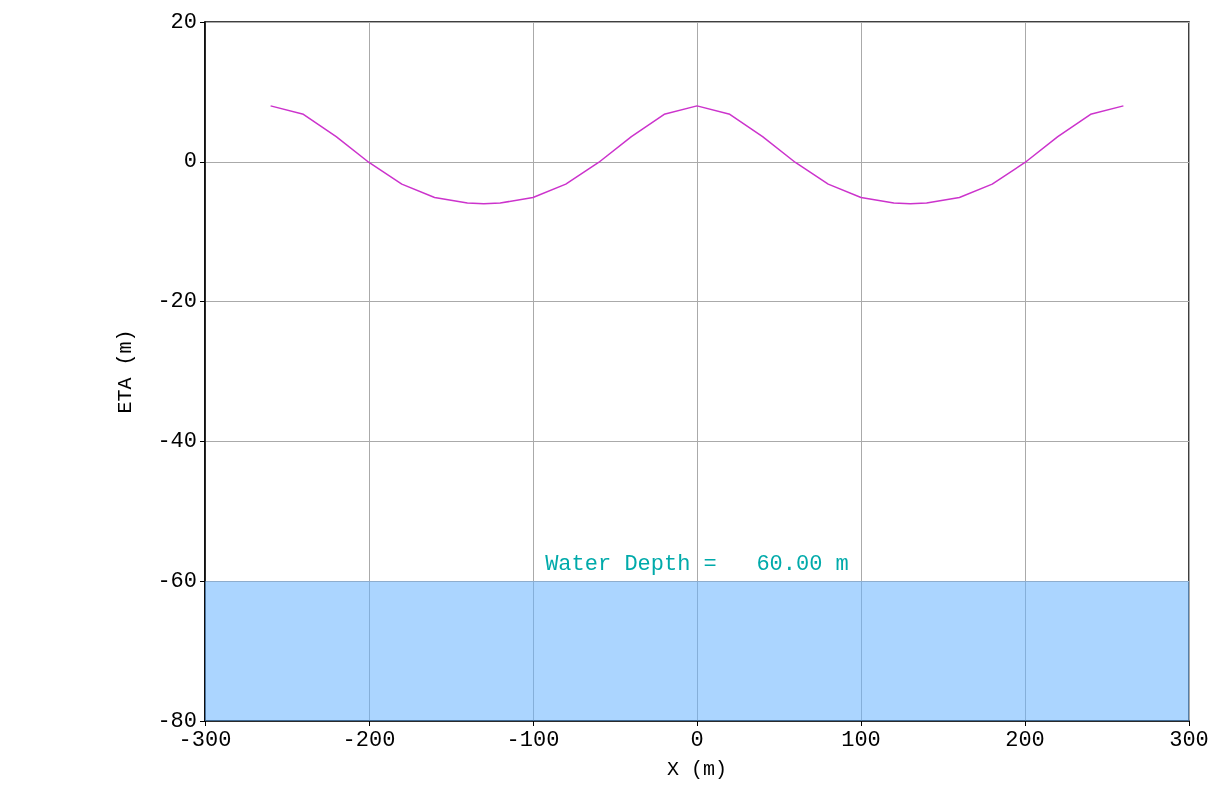  Describe the element at coordinates (177, 441) in the screenshot. I see `y-tick-label: -40` at that location.